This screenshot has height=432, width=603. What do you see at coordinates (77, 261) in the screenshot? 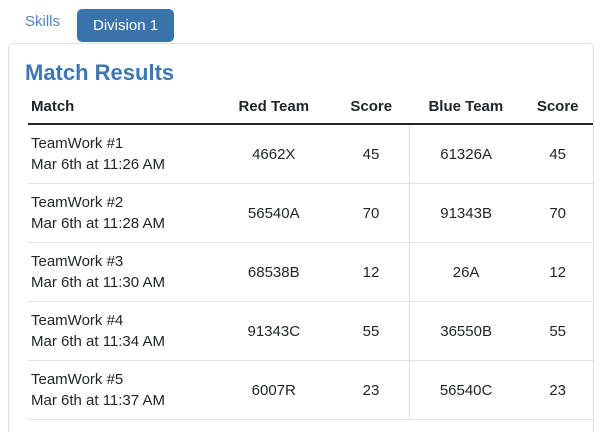
I see `match-name: TeamWork #3` at bounding box center [77, 261].